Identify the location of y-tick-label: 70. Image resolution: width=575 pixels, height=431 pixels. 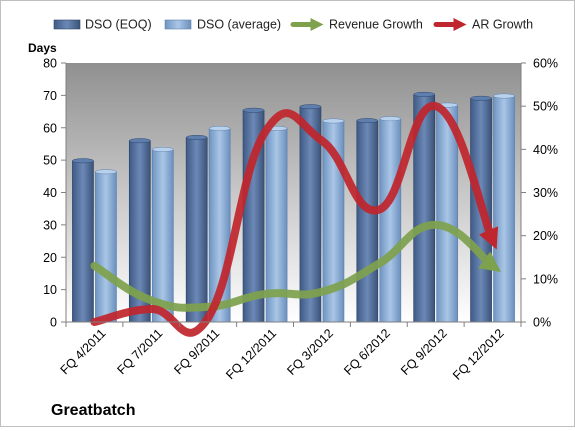
(50, 96).